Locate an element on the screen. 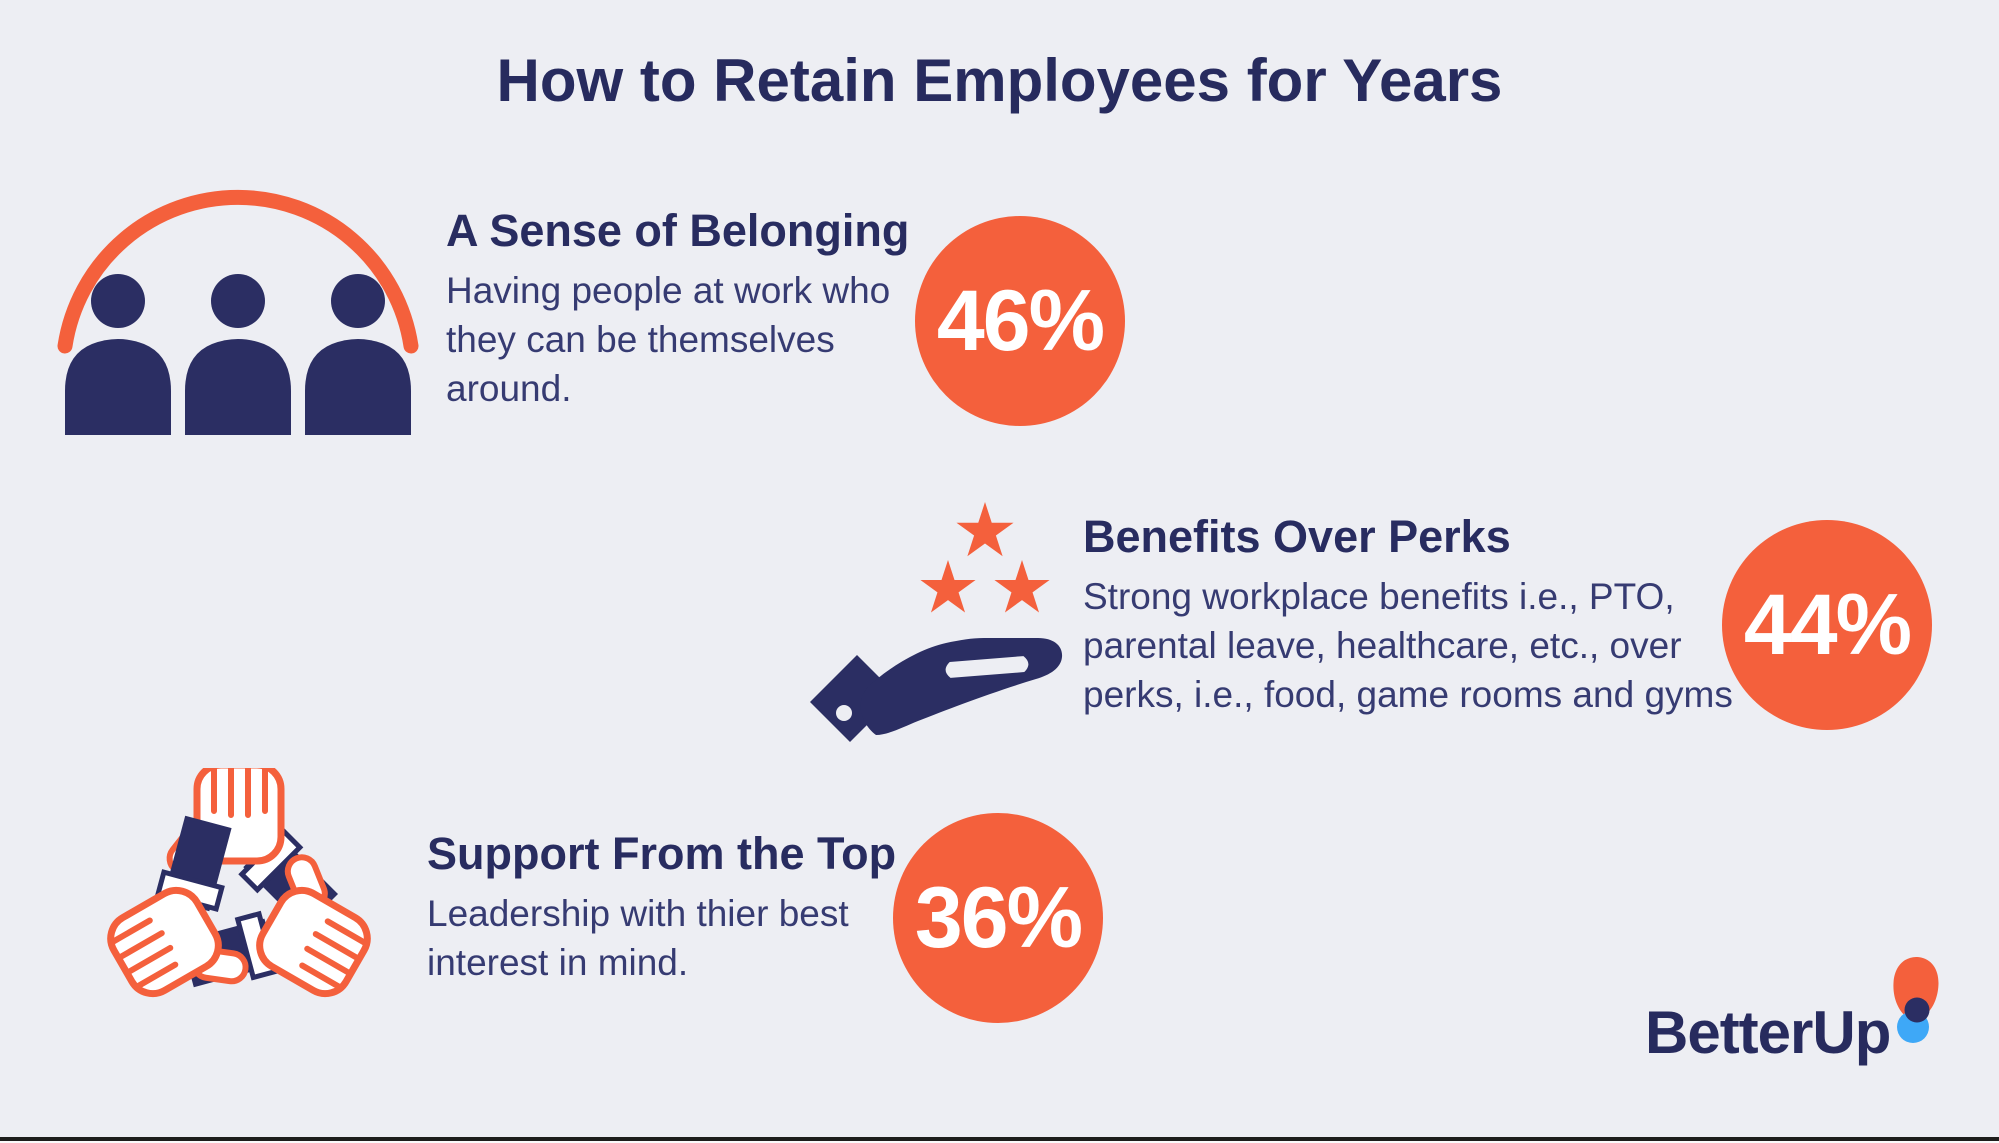  stat-value: 46% is located at coordinates (1020, 320).